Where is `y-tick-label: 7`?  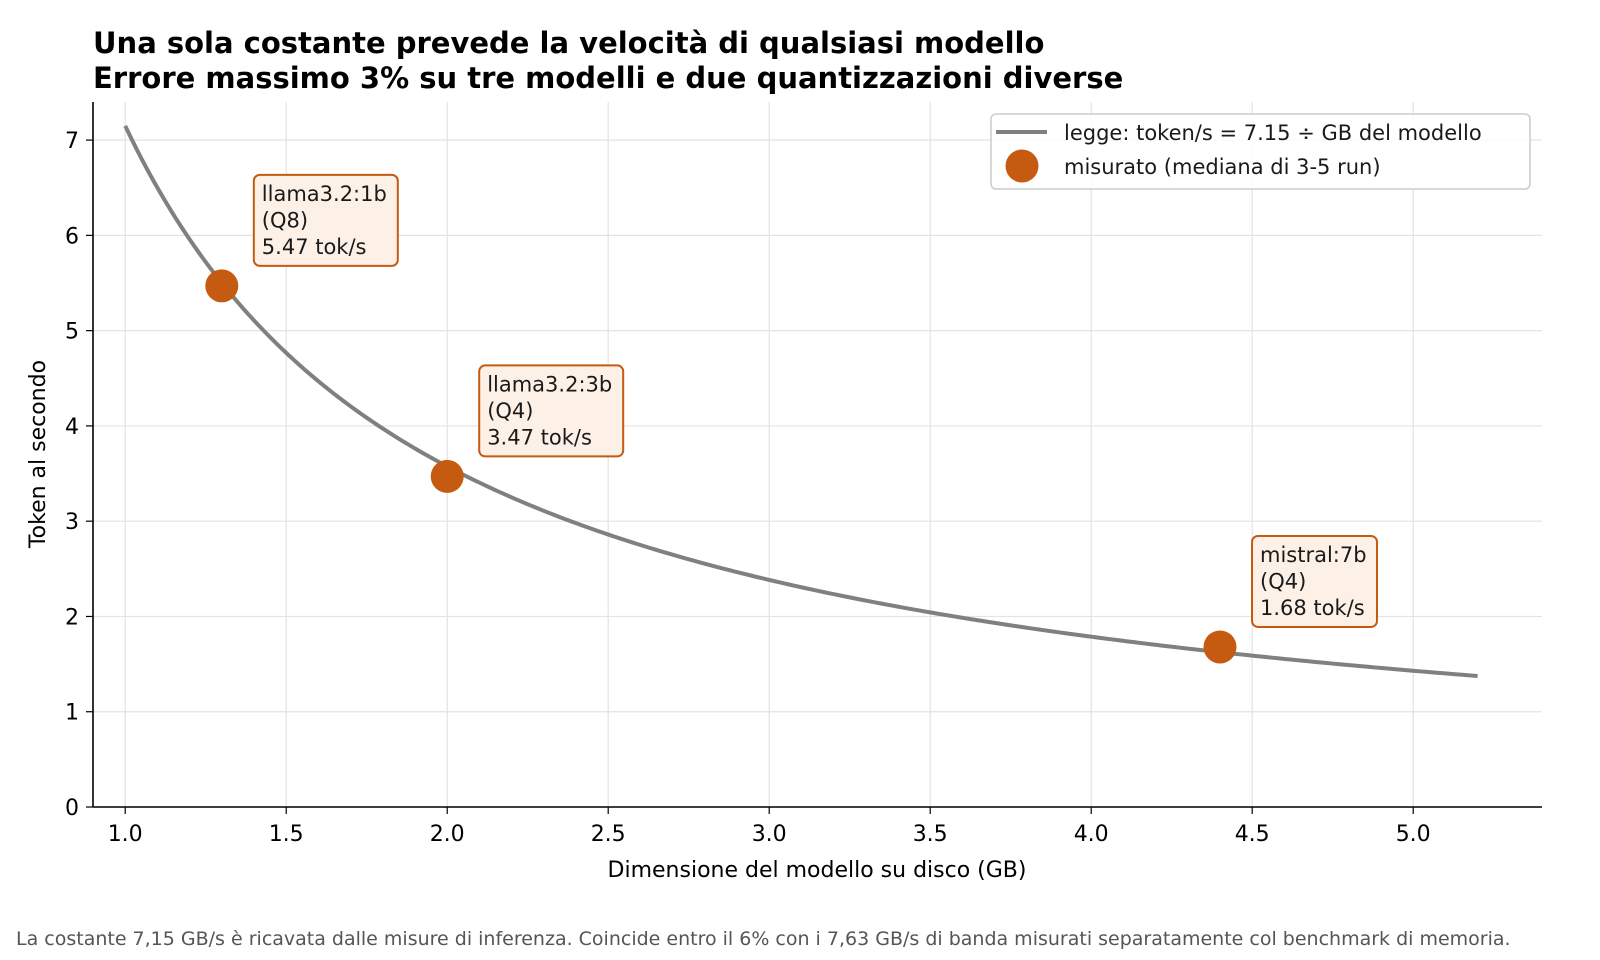 y-tick-label: 7 is located at coordinates (72, 141).